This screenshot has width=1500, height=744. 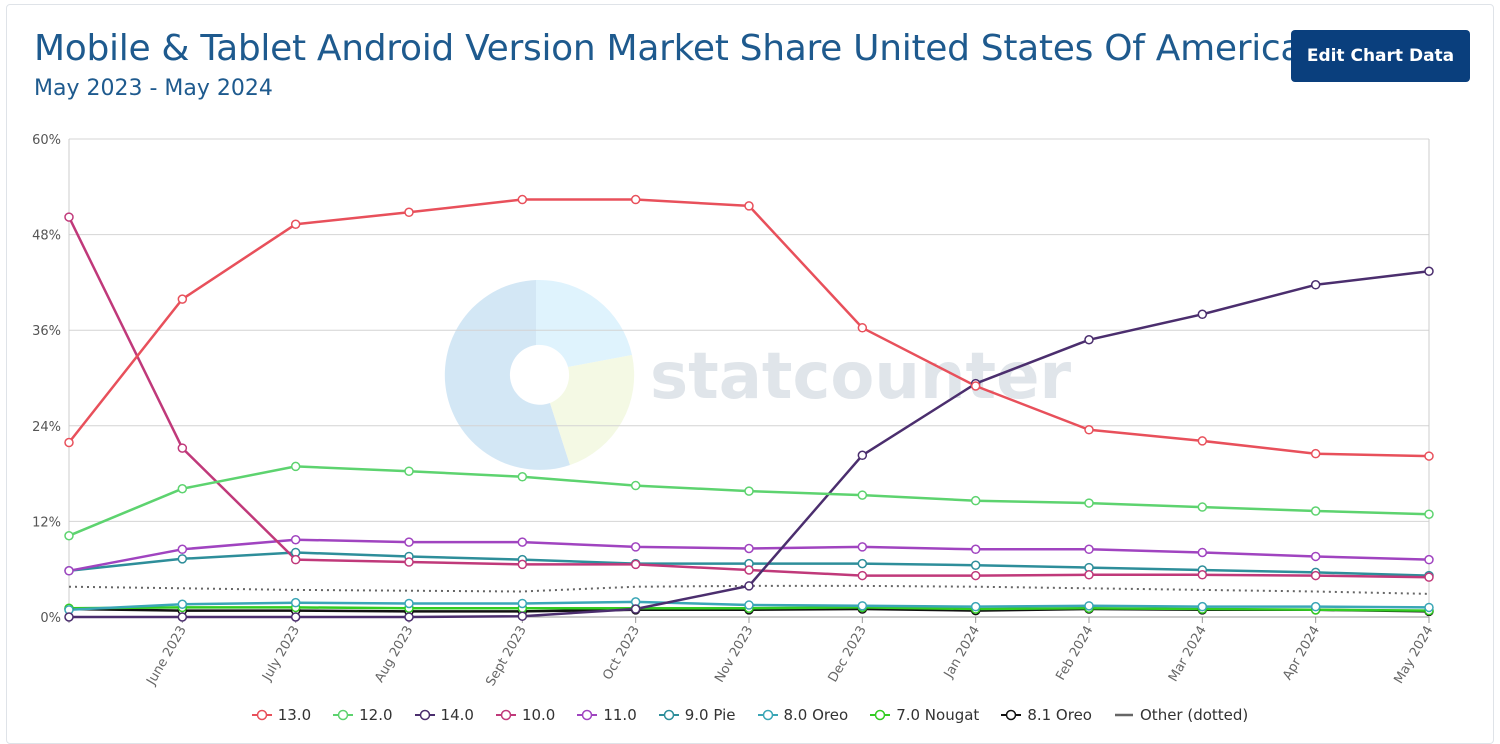 I want to click on legend-item: 12.0, so click(x=363, y=715).